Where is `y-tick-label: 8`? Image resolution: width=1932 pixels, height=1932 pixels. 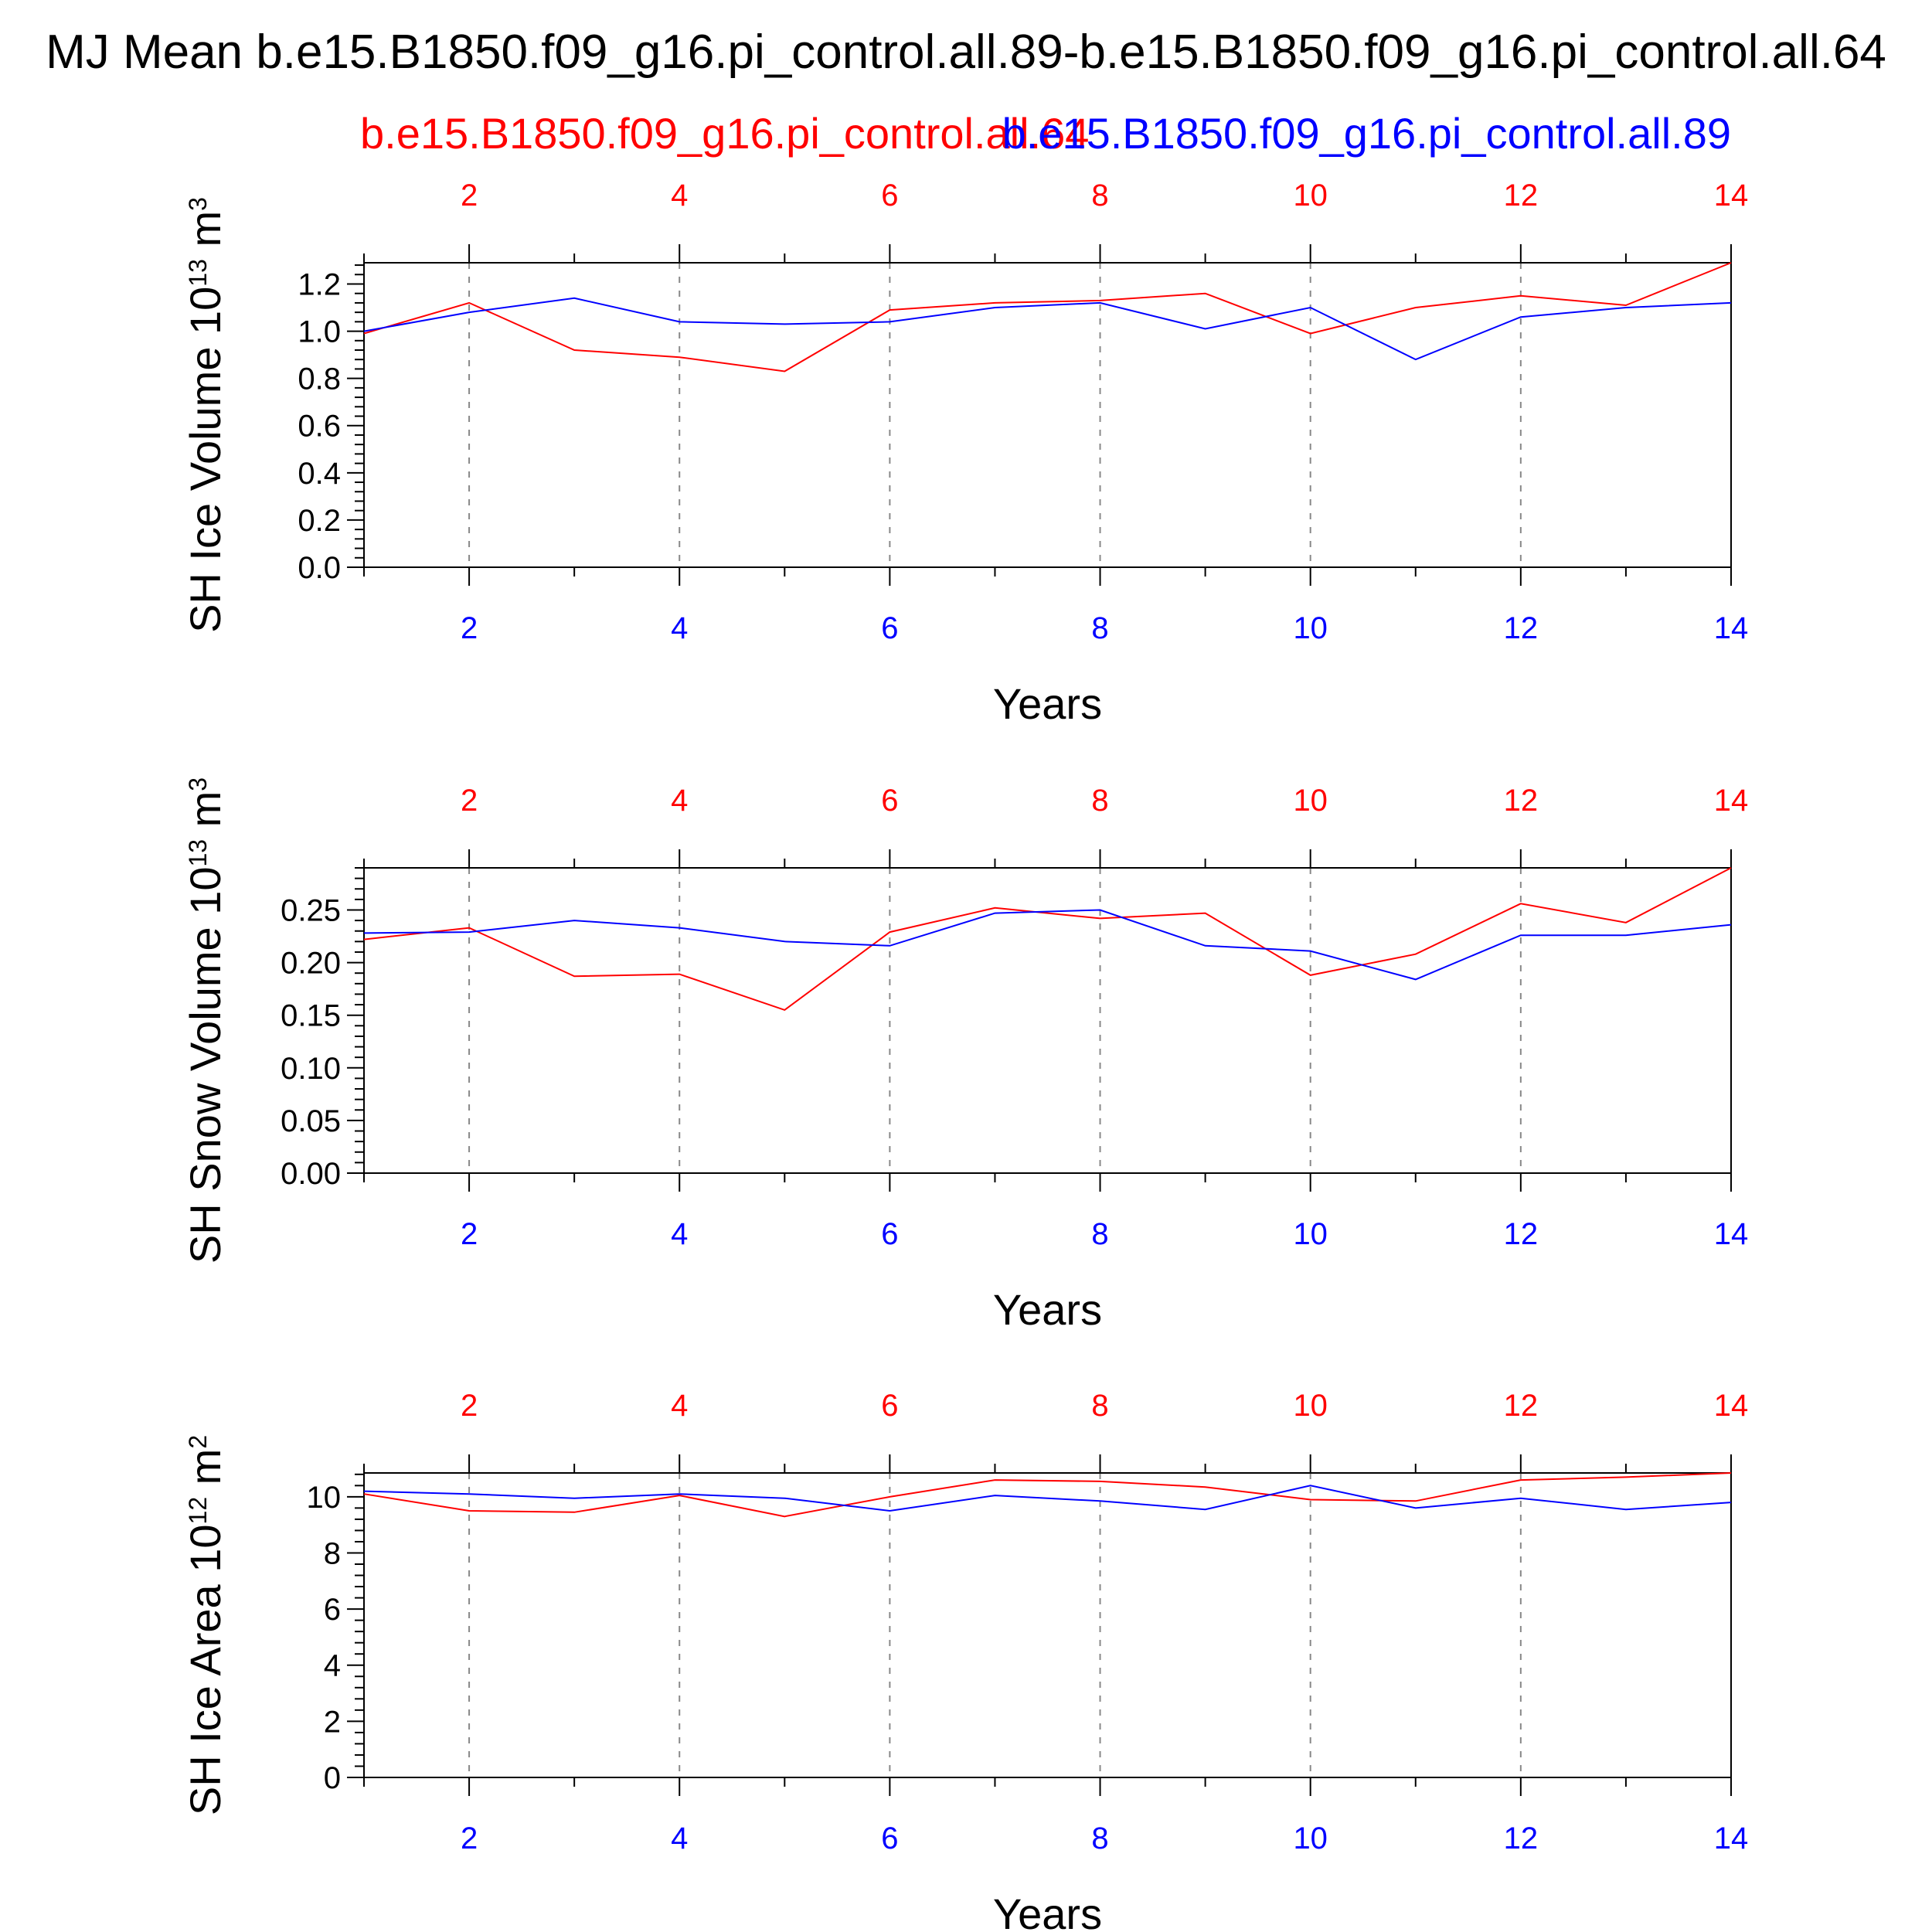 y-tick-label: 8 is located at coordinates (333, 1553).